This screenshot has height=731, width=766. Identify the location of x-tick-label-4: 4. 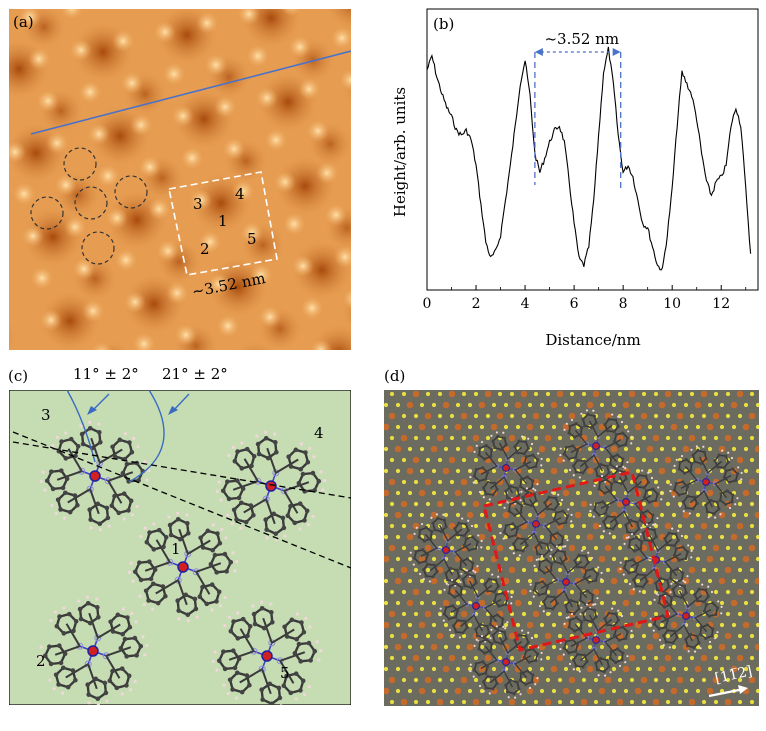
(525, 304).